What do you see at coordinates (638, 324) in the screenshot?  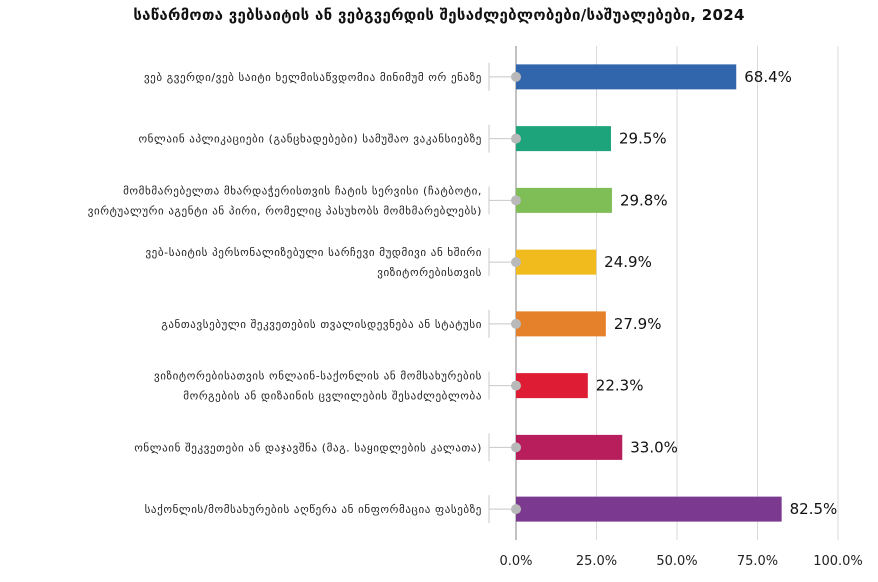 I see `data-label: 27.9%` at bounding box center [638, 324].